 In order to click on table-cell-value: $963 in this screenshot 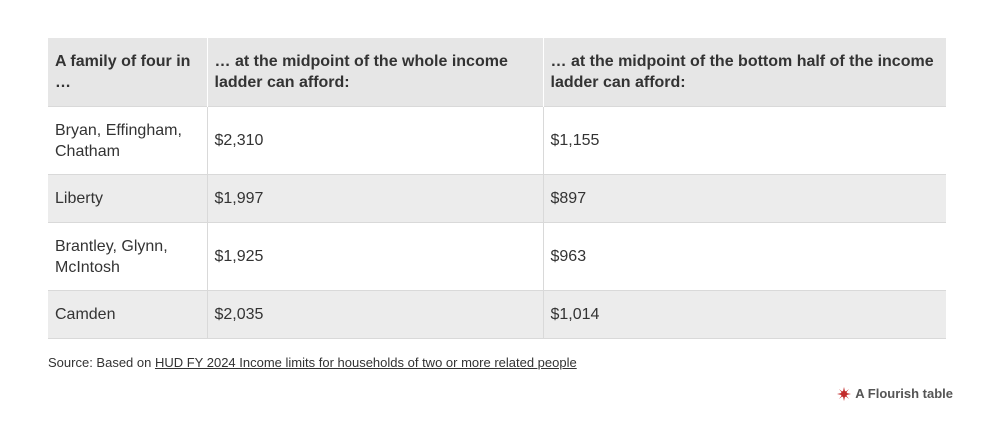, I will do `click(744, 256)`.